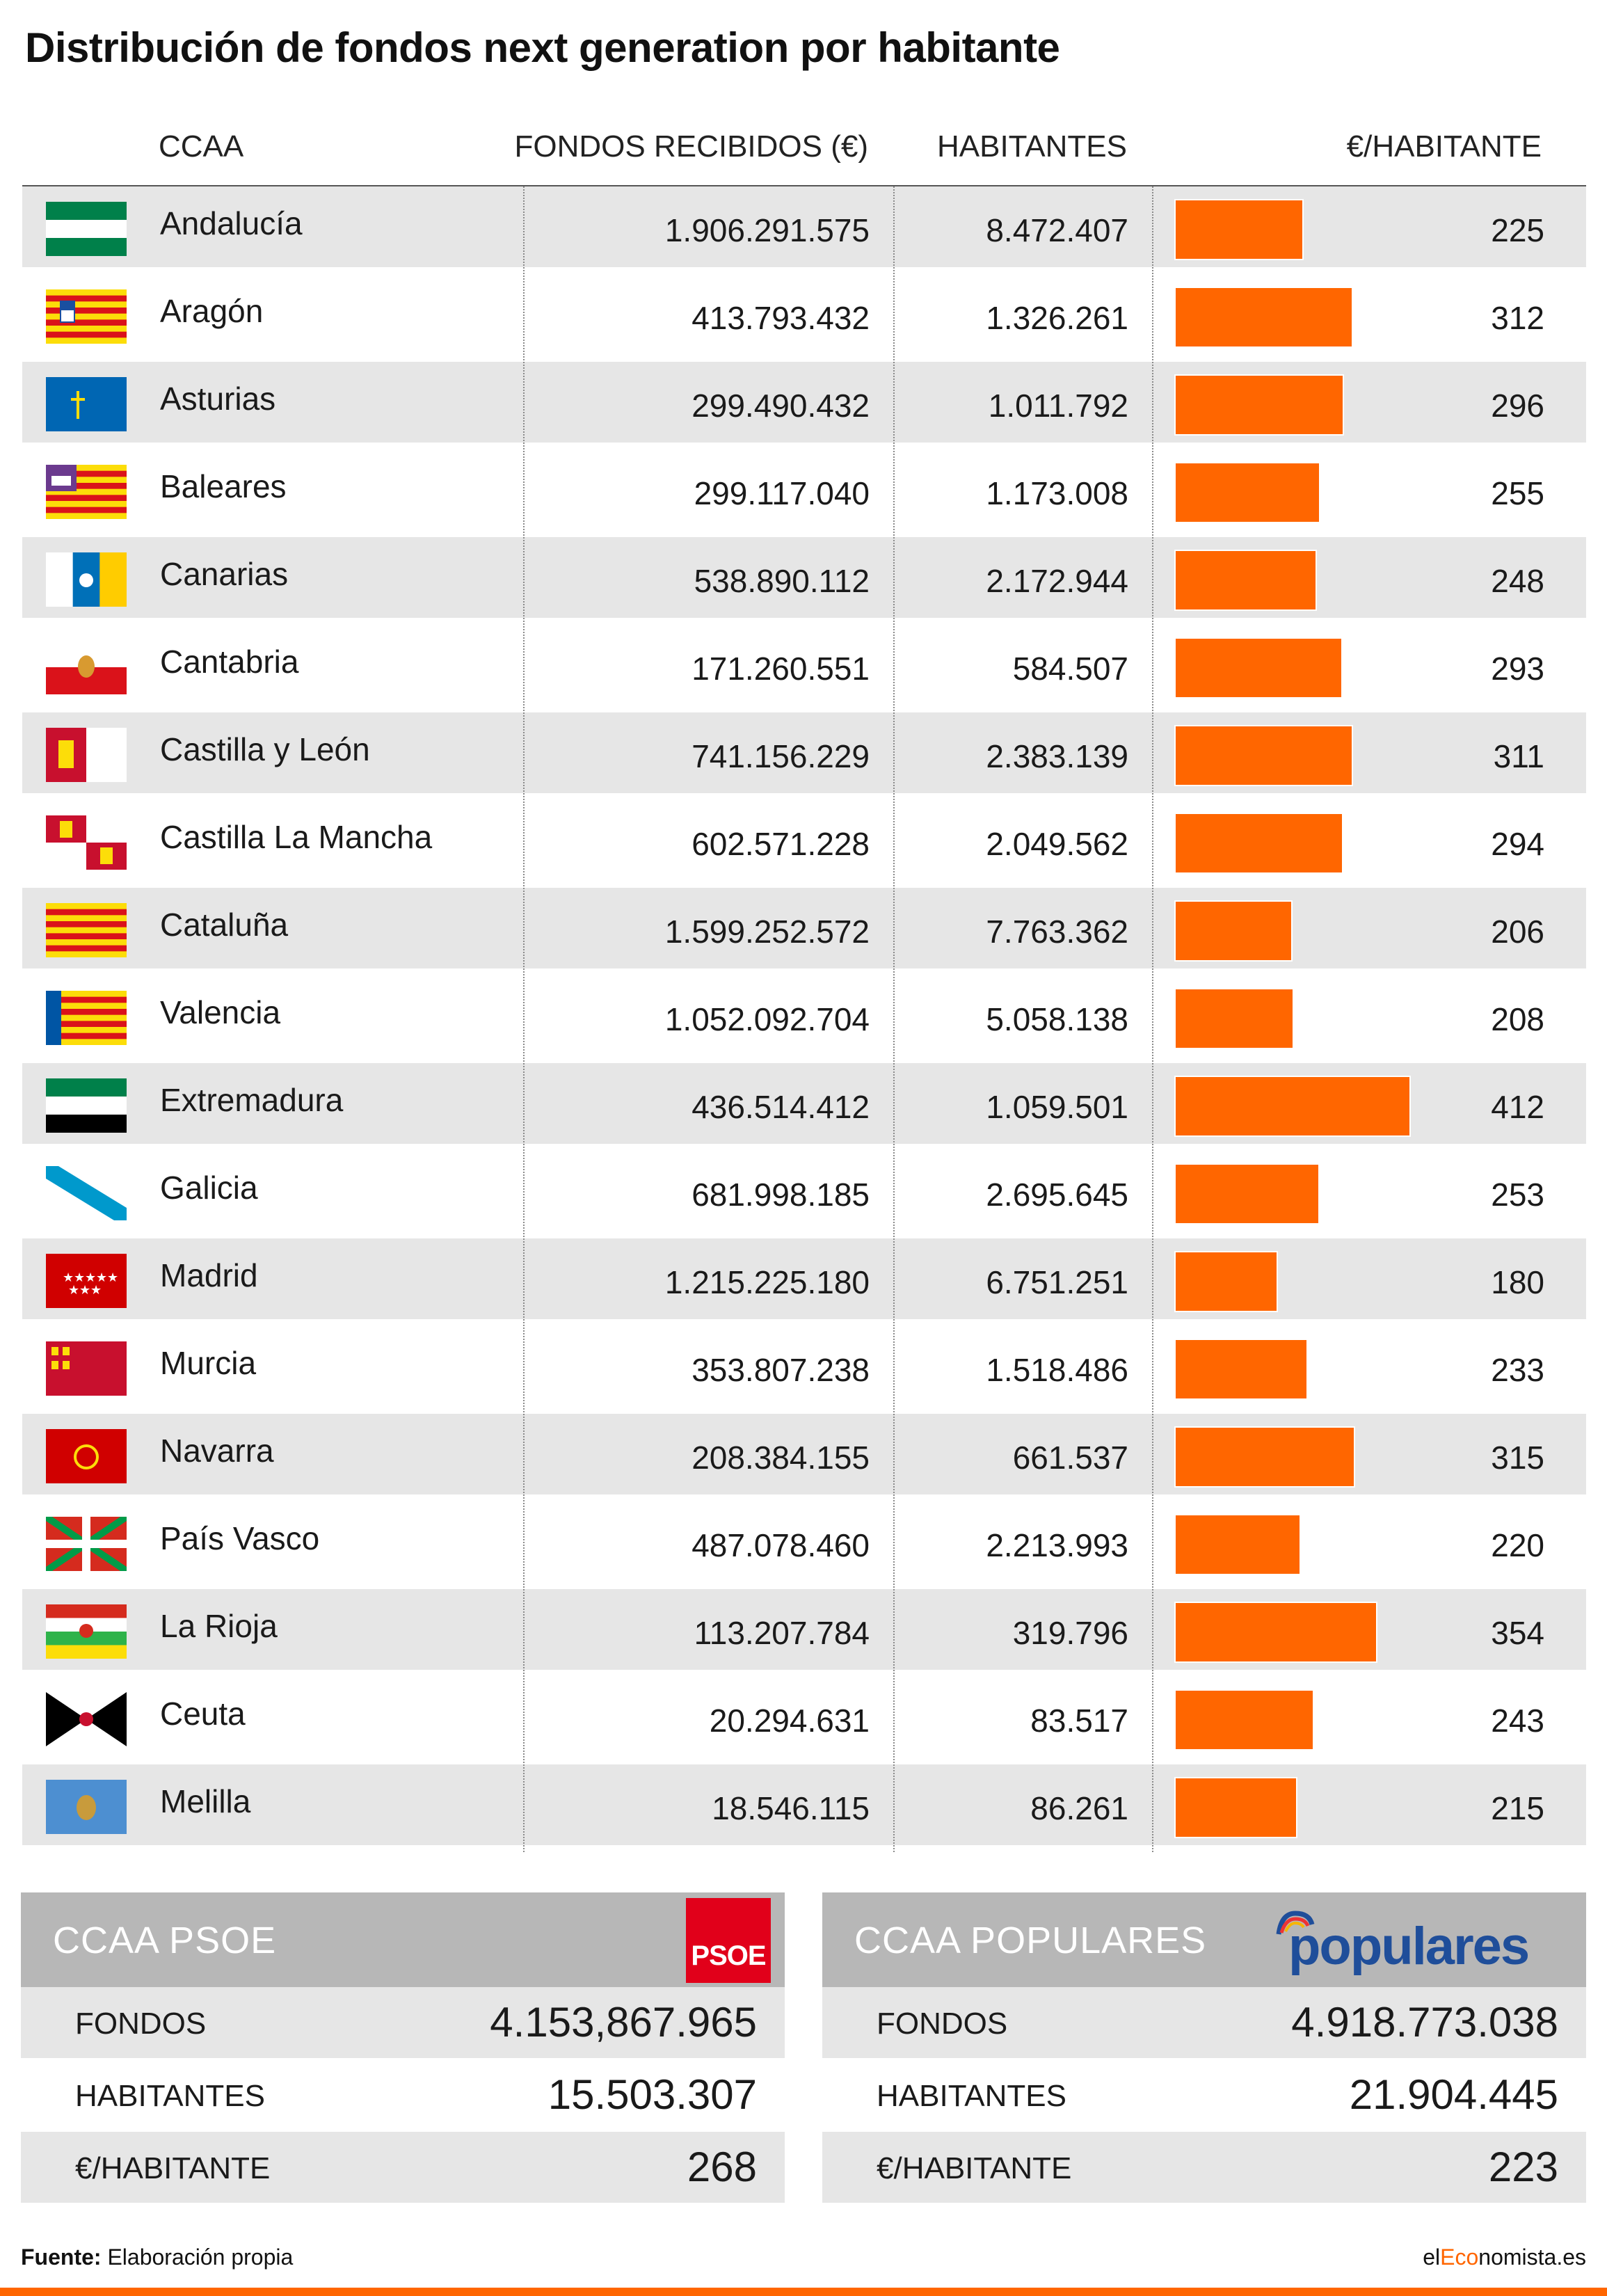 This screenshot has height=2296, width=1607. I want to click on ccaa-name: La Rioja, so click(219, 1626).